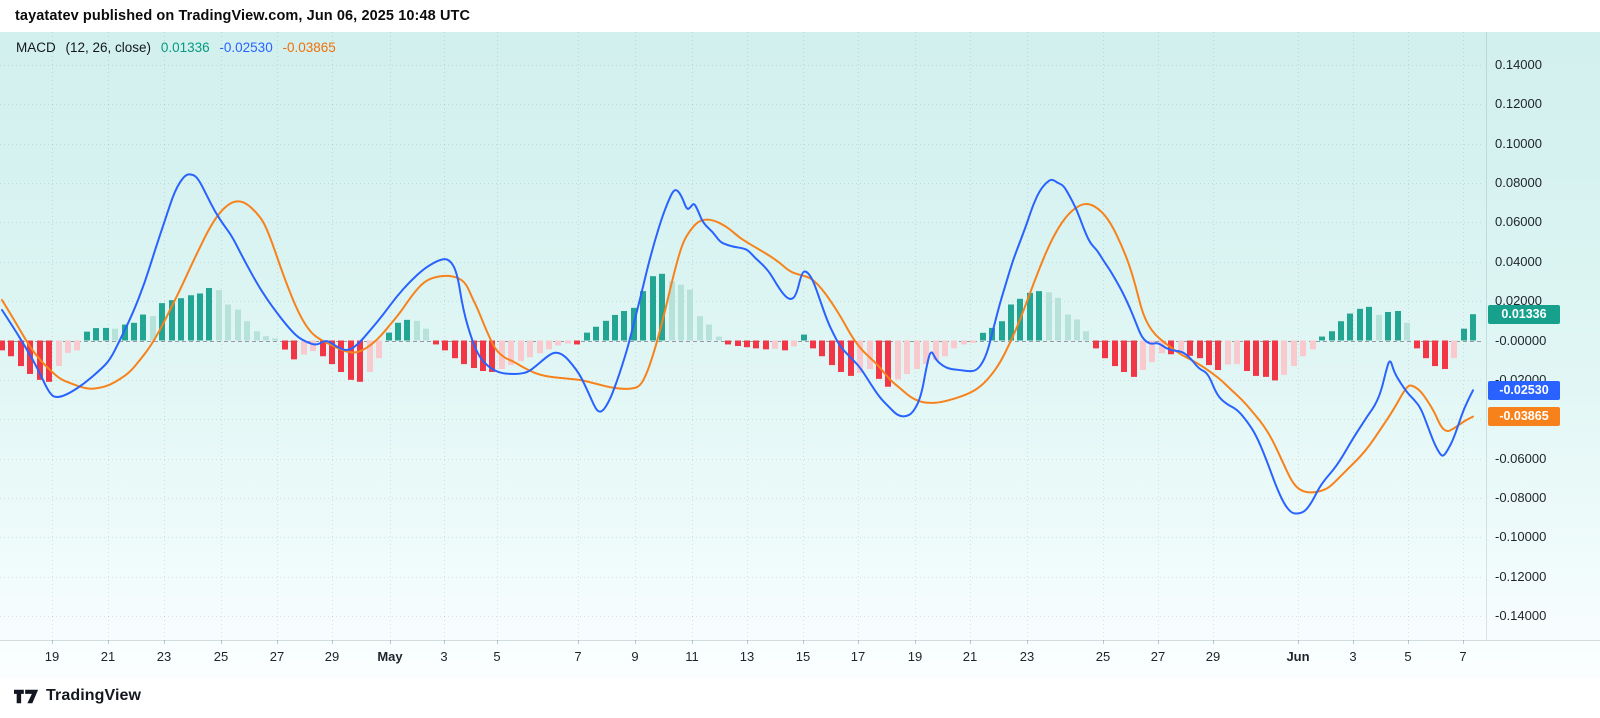 The width and height of the screenshot is (1600, 718). Describe the element at coordinates (108, 47) in the screenshot. I see `indicator-params: (12, 26, close)` at that location.